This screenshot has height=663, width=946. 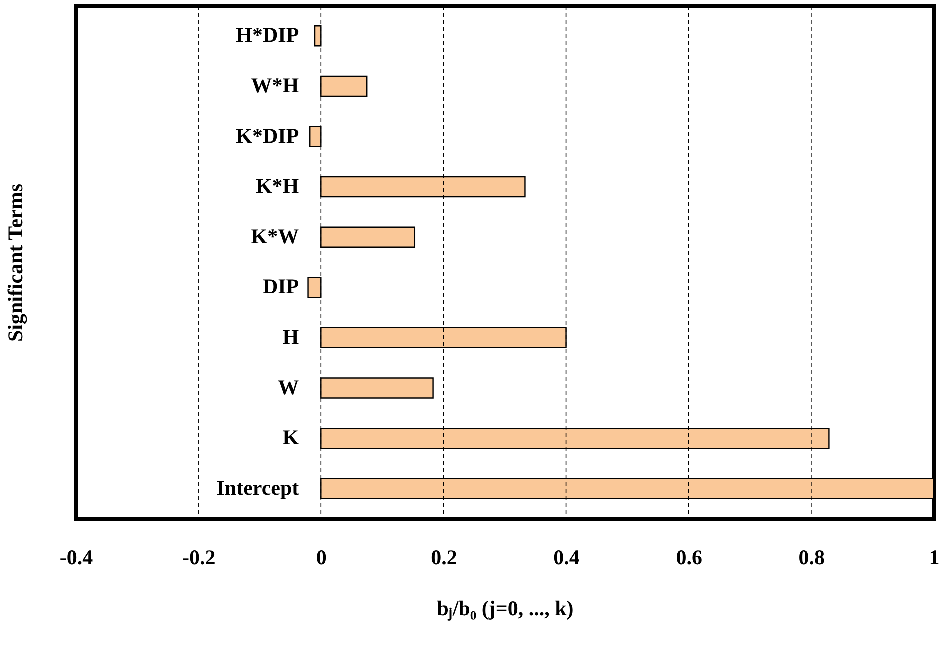 I want to click on y-tick-label: K*W, so click(x=275, y=236).